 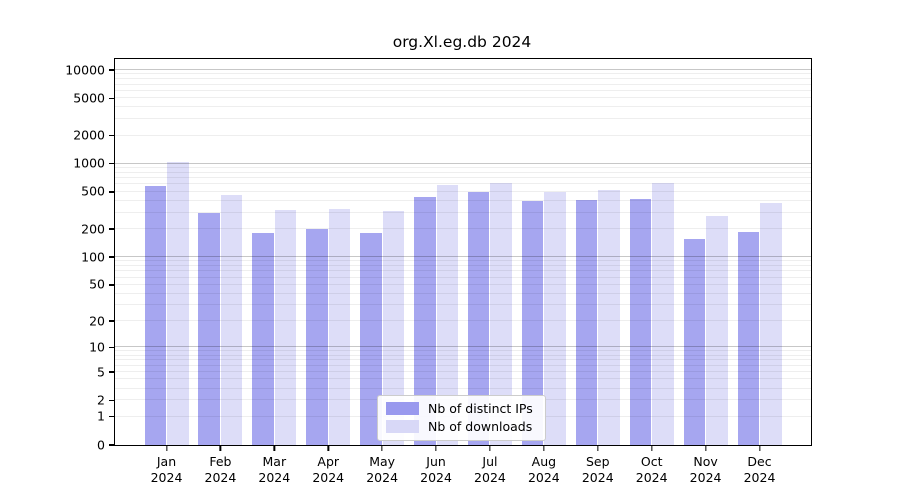 I want to click on x-tick-label: Jun 2024, so click(x=436, y=470).